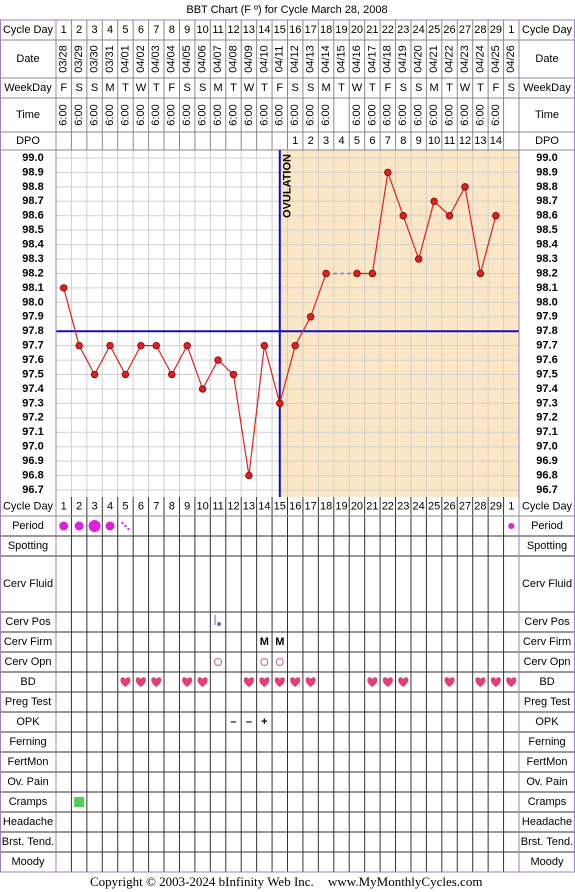  I want to click on y-tick-label: 98.8, so click(32, 187).